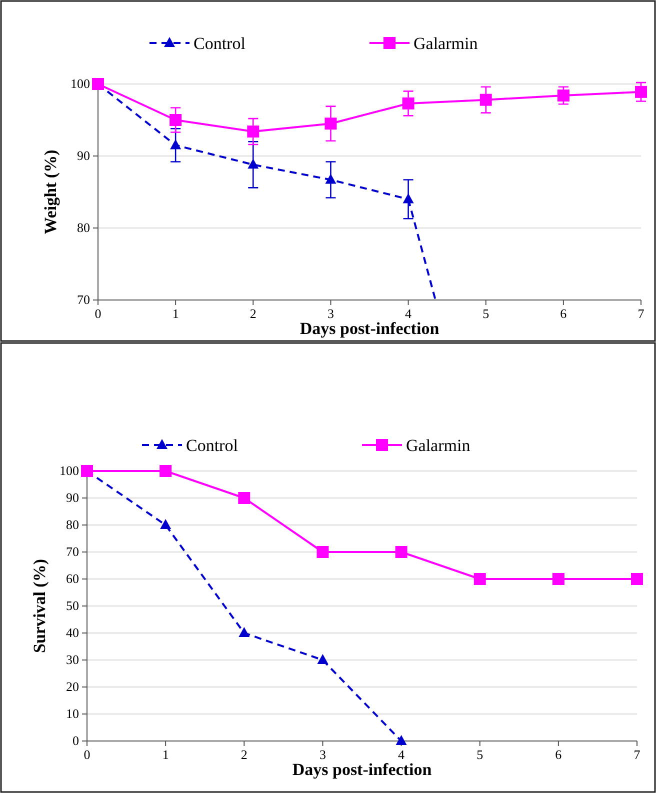  What do you see at coordinates (72, 713) in the screenshot?
I see `y-tick-label: 10` at bounding box center [72, 713].